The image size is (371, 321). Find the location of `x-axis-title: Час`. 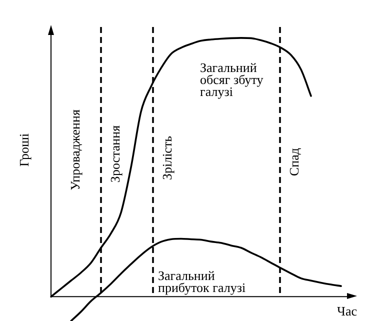

x-axis-title: Час is located at coordinates (347, 311).